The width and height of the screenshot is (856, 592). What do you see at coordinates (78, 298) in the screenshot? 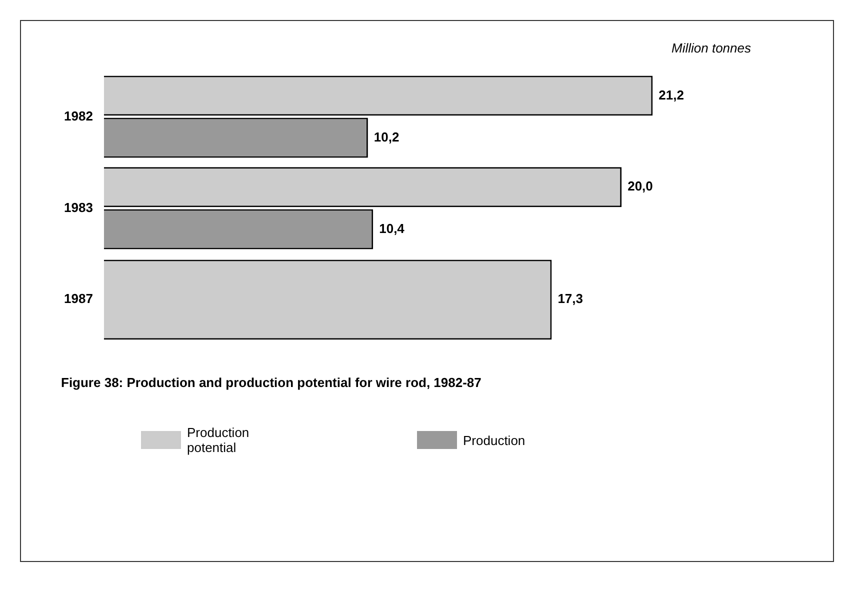
I see `y-tick-label: 1987` at bounding box center [78, 298].